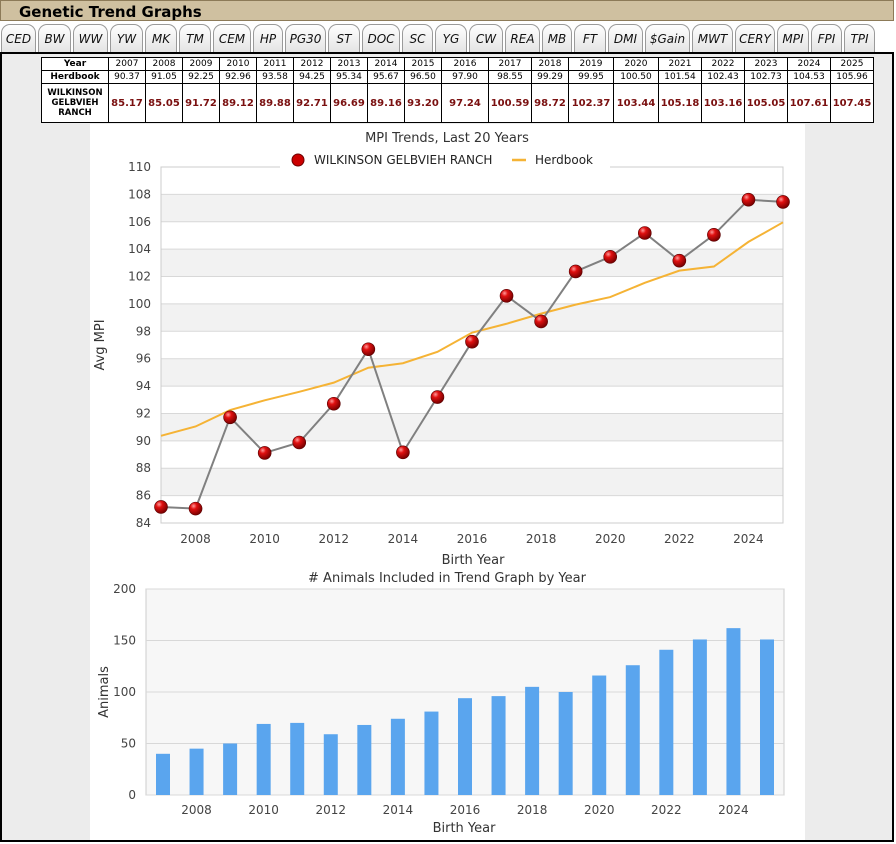 The height and width of the screenshot is (844, 896). I want to click on tab-ww: WW, so click(90, 38).